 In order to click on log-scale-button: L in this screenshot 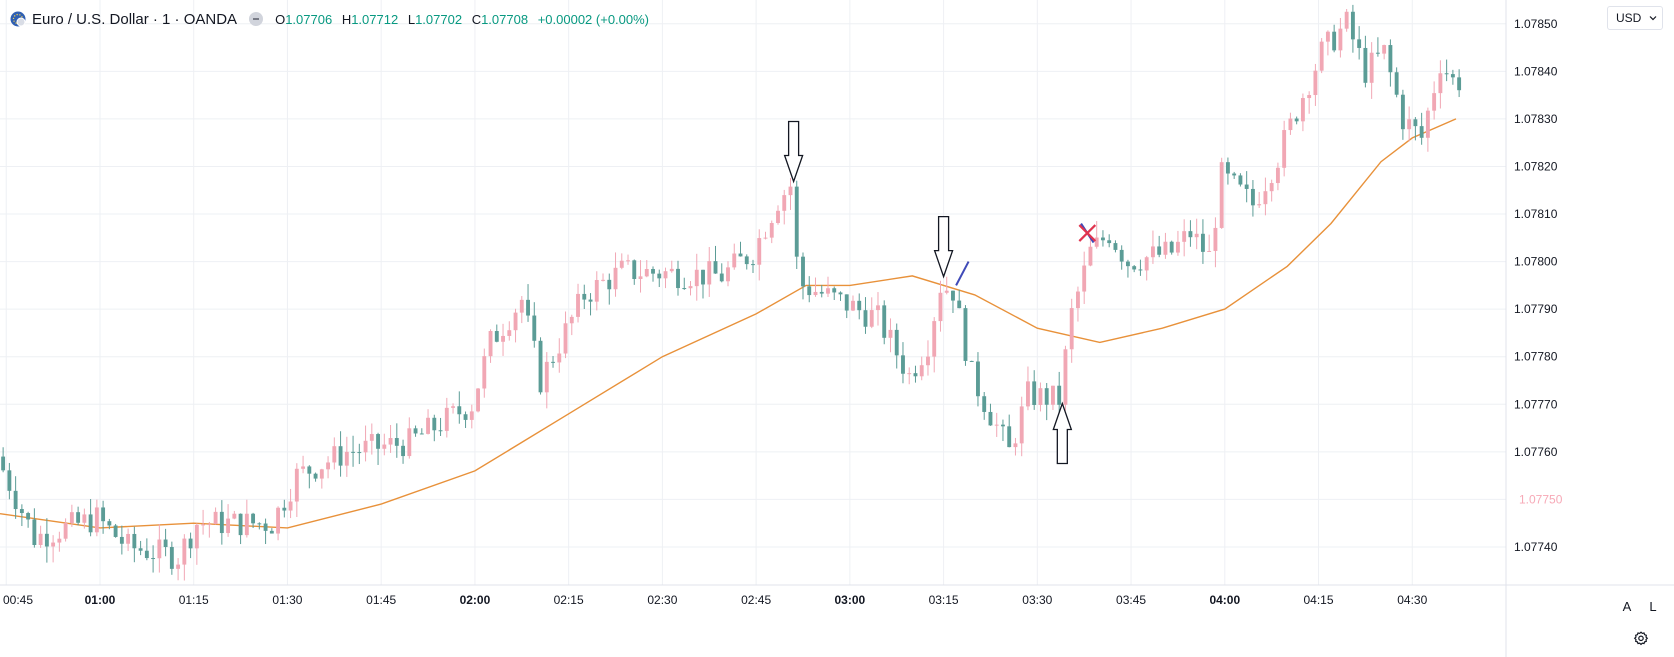, I will do `click(1653, 606)`.